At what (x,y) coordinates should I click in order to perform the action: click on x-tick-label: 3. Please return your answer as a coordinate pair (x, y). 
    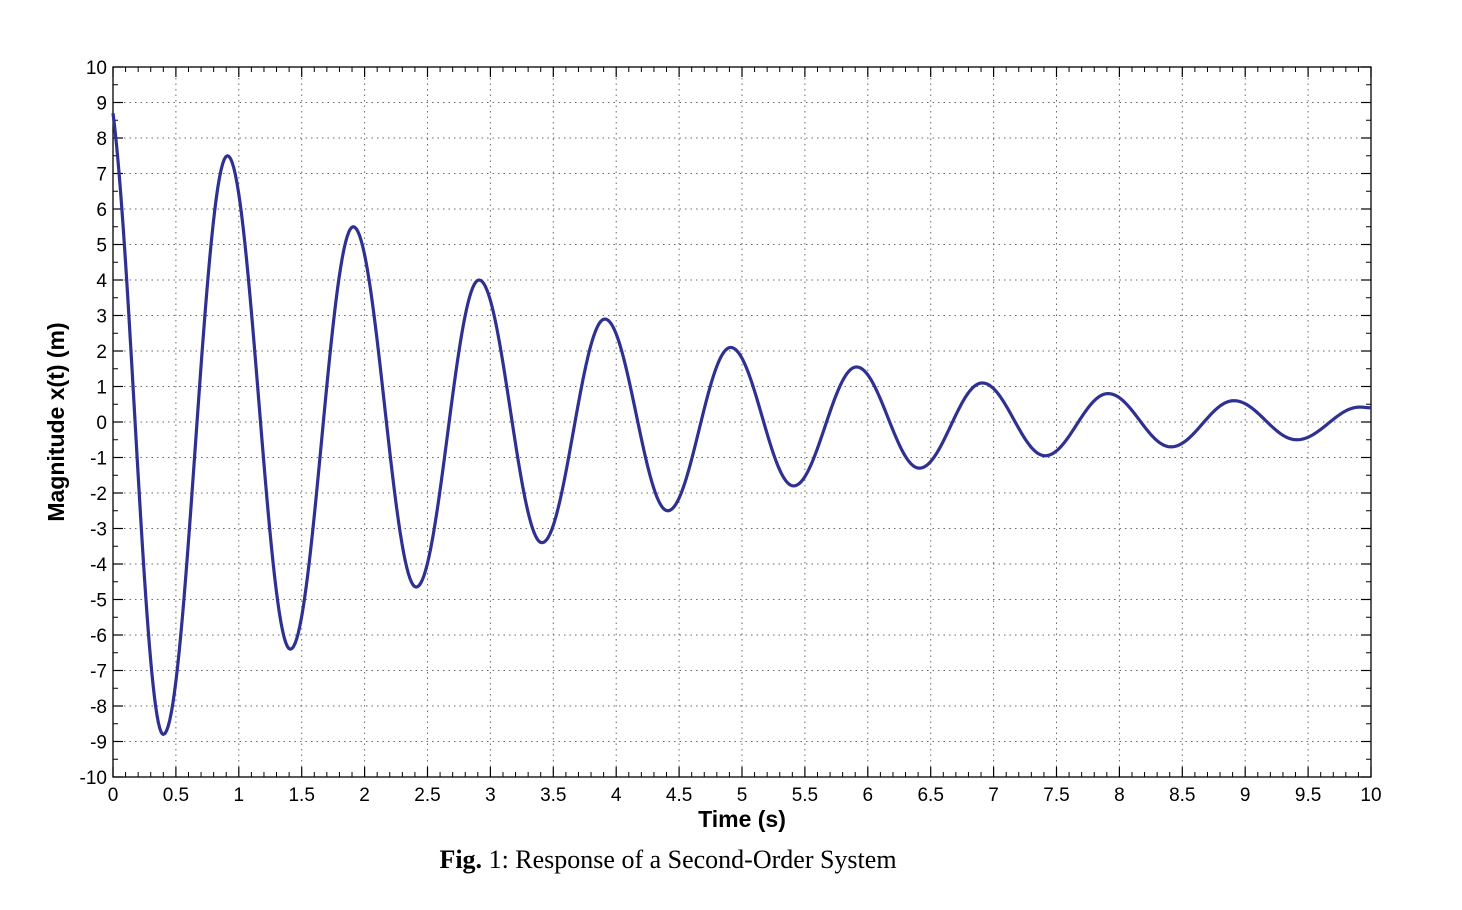
    Looking at the image, I should click on (490, 795).